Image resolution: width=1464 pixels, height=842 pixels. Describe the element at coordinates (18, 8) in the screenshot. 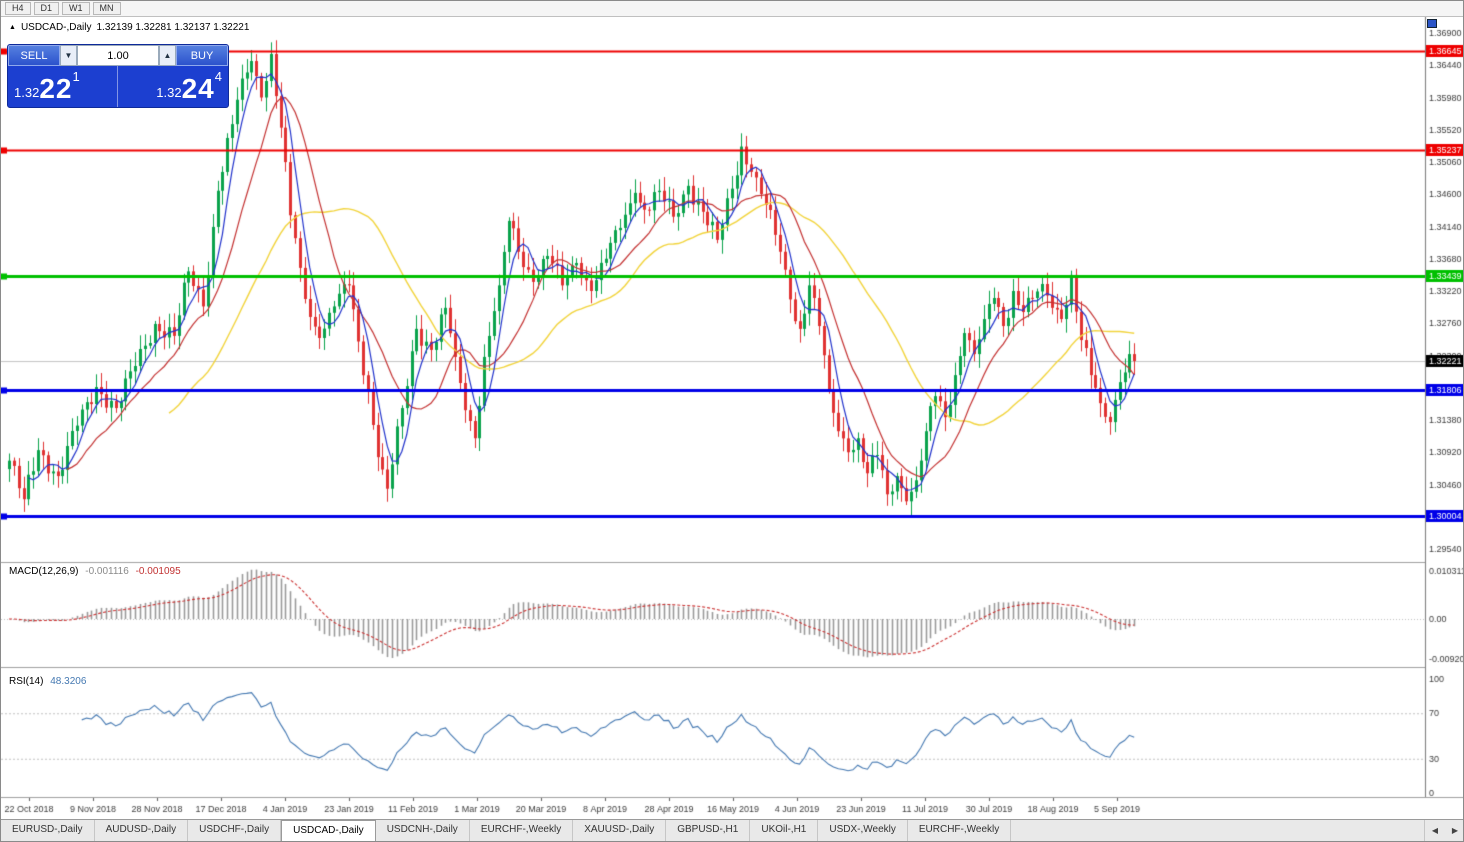

I see `timeframe-h4-button: H4` at that location.